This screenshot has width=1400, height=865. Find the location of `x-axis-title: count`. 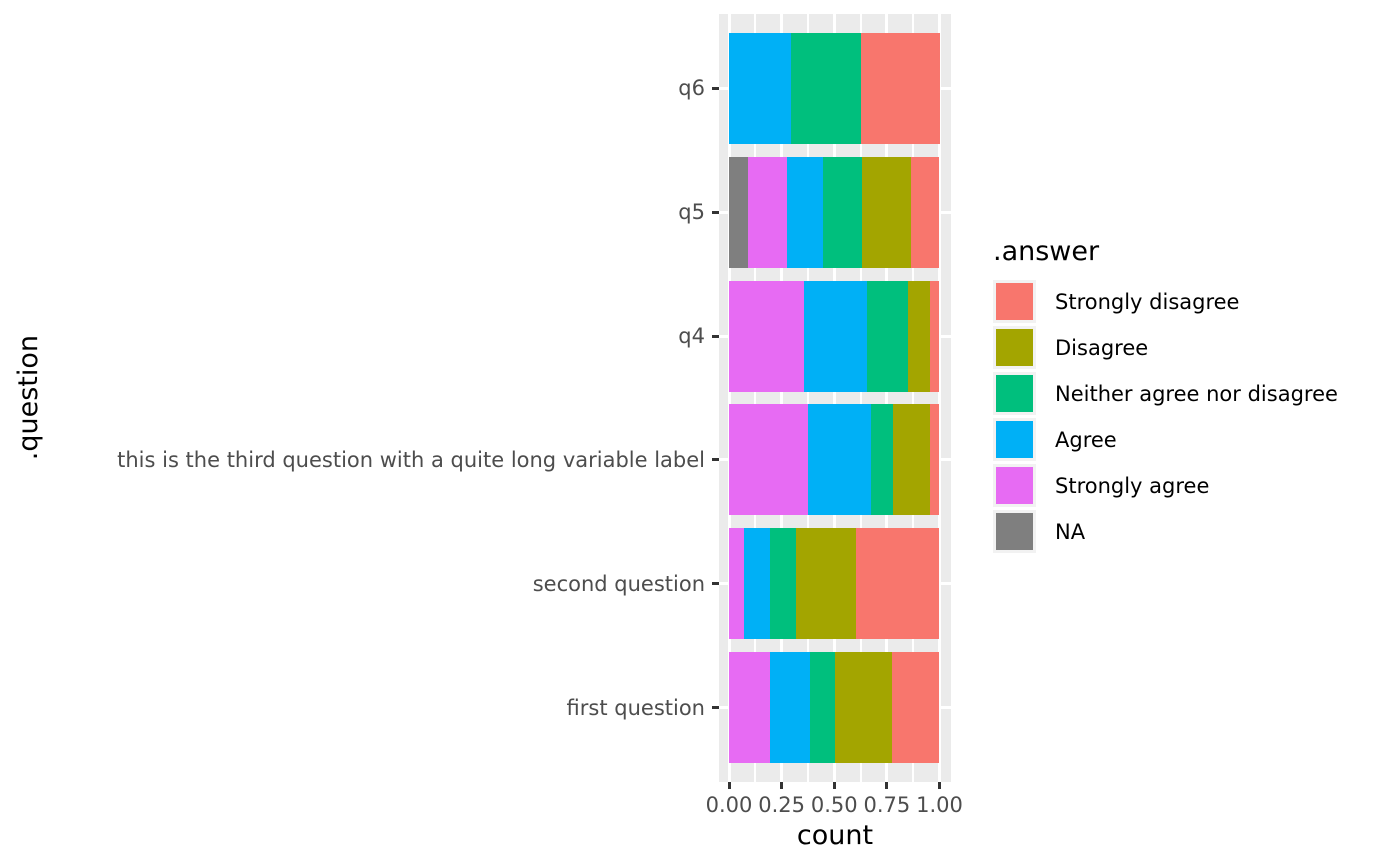

x-axis-title: count is located at coordinates (835, 835).